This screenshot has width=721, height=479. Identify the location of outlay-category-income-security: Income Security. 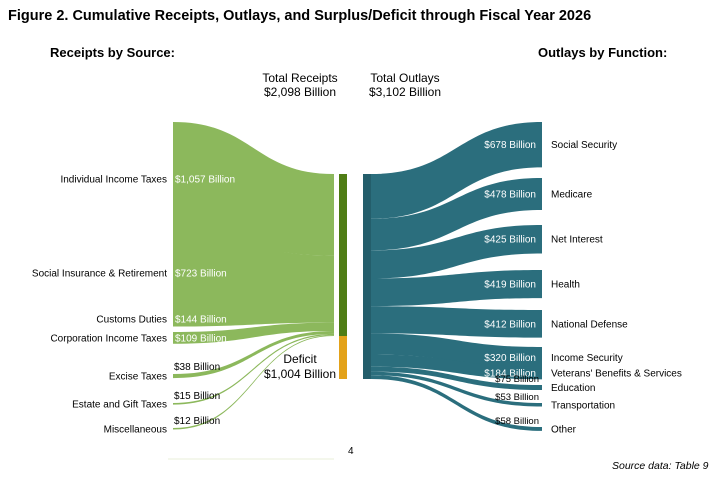
(587, 358).